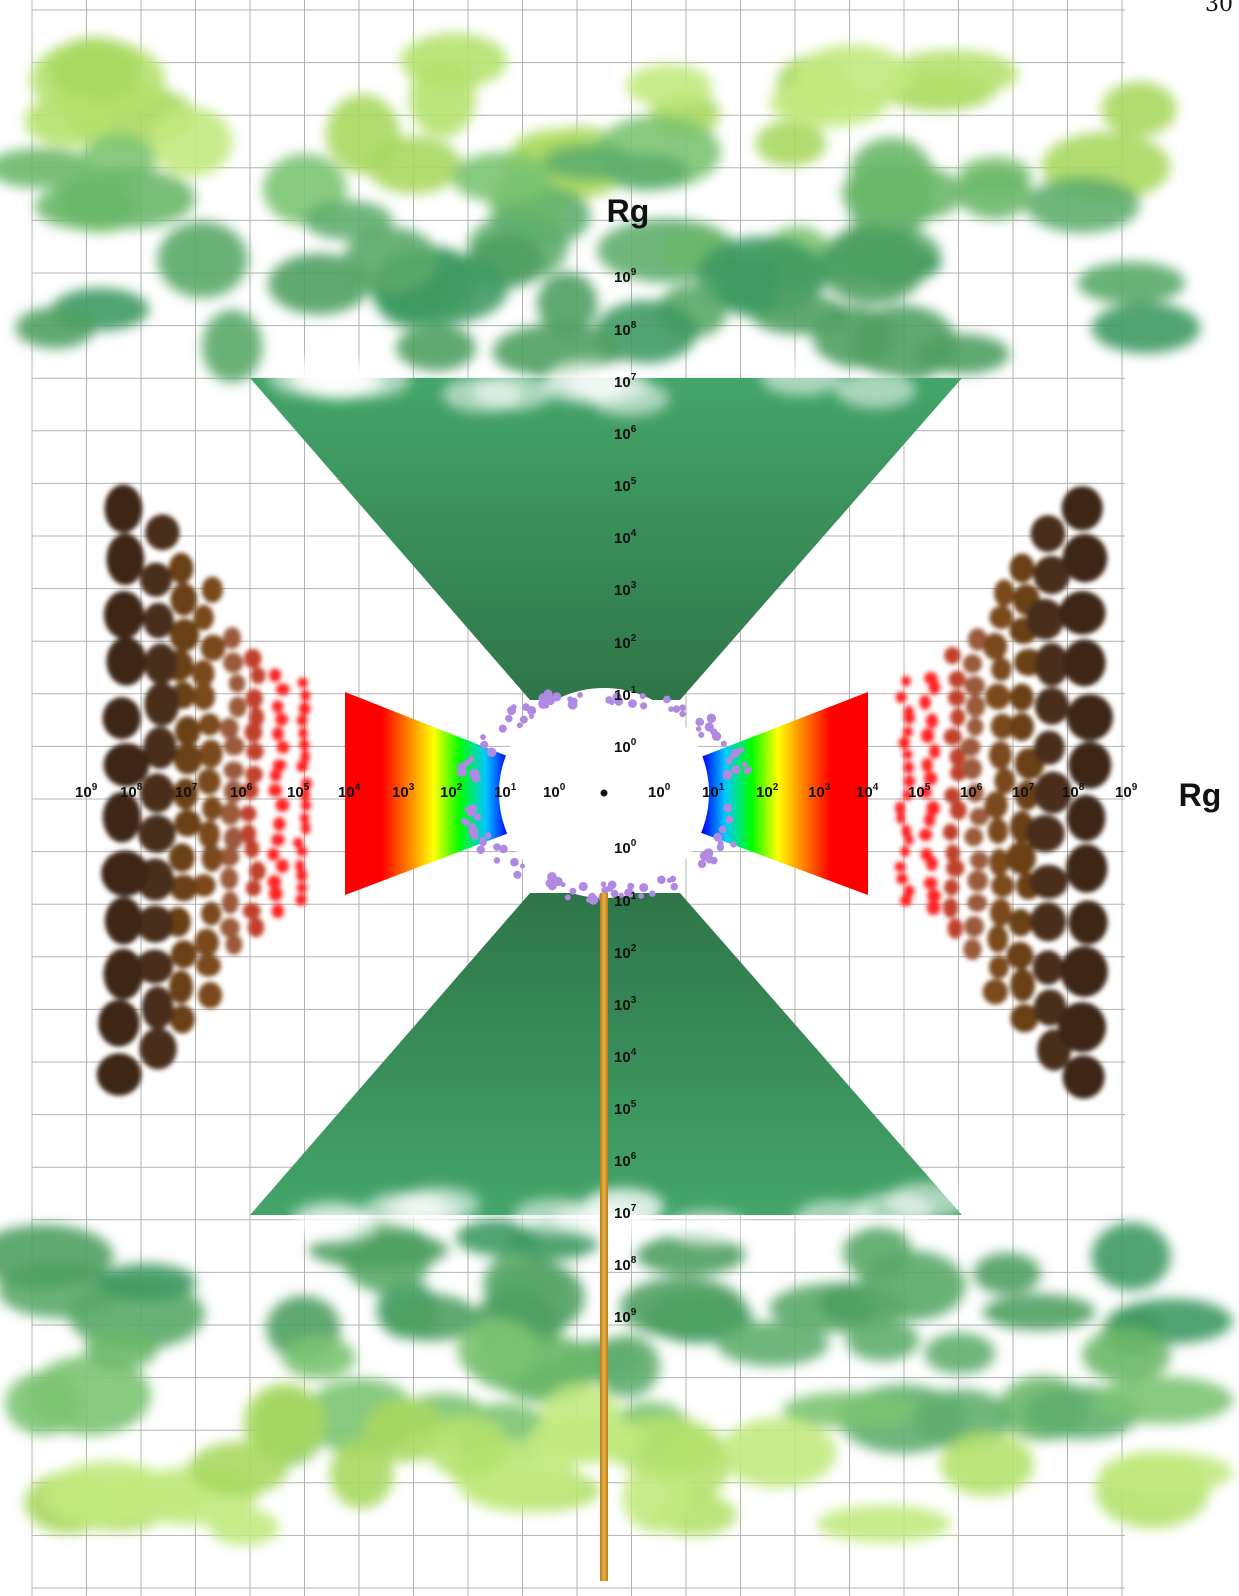  What do you see at coordinates (971, 791) in the screenshot?
I see `tick-label: 10⁶` at bounding box center [971, 791].